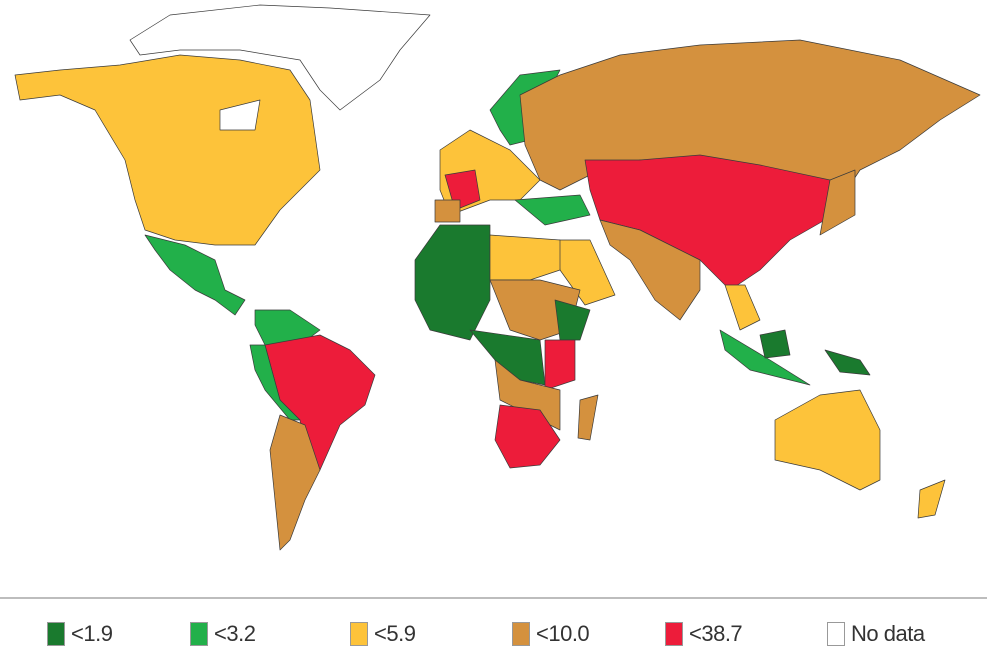  Describe the element at coordinates (742, 307) in the screenshot. I see `region-southeast-asia` at that location.